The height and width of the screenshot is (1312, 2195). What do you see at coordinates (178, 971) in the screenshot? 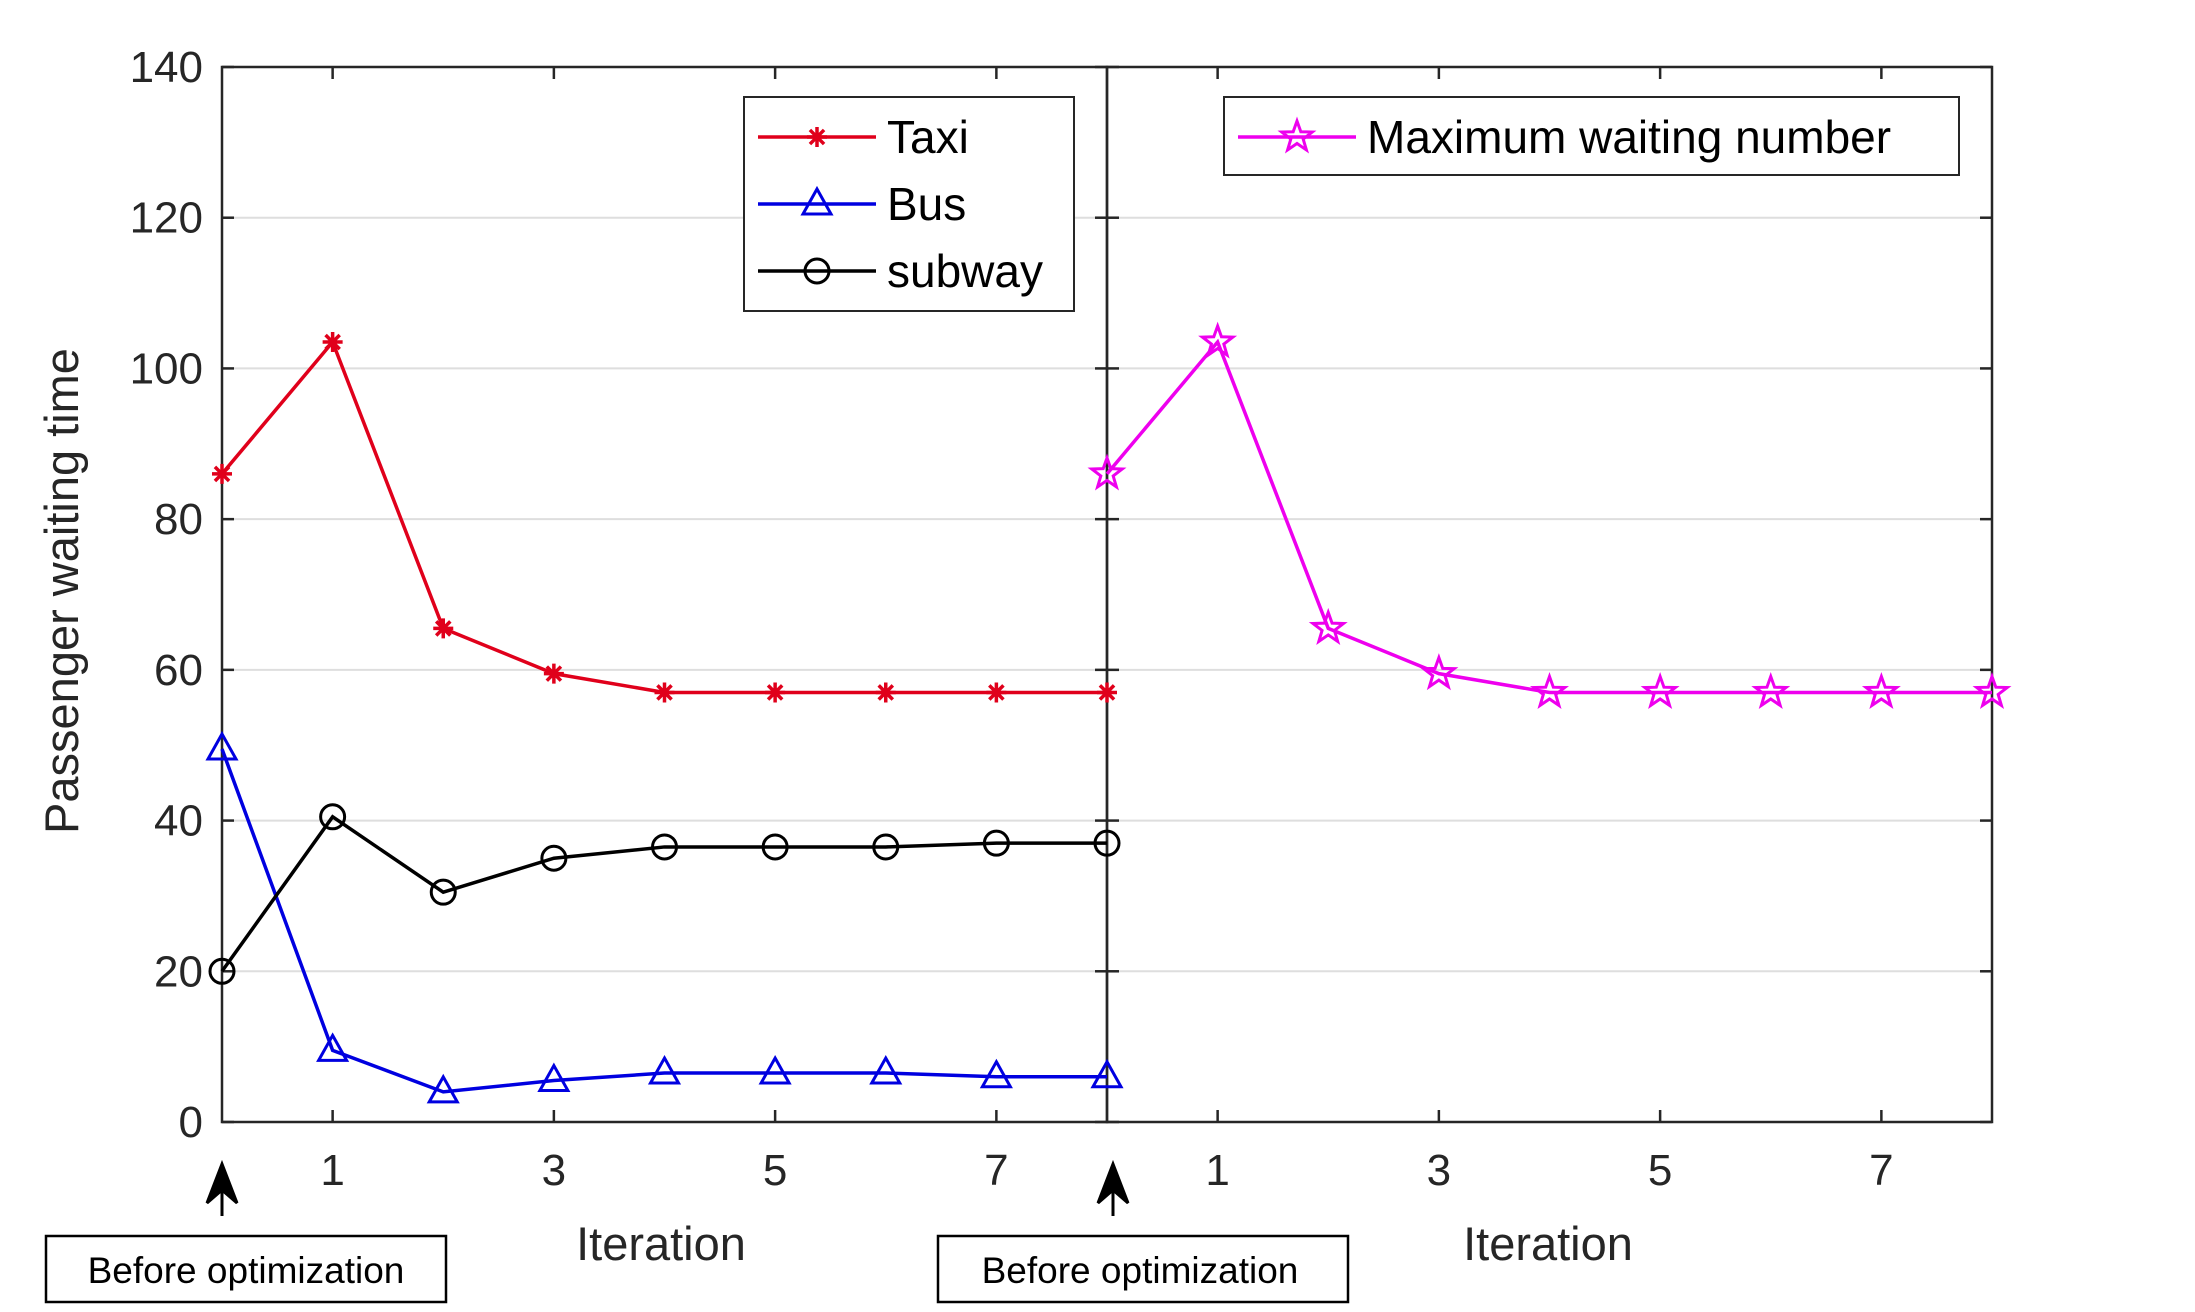
I see `y-tick-label: 20` at bounding box center [178, 971].